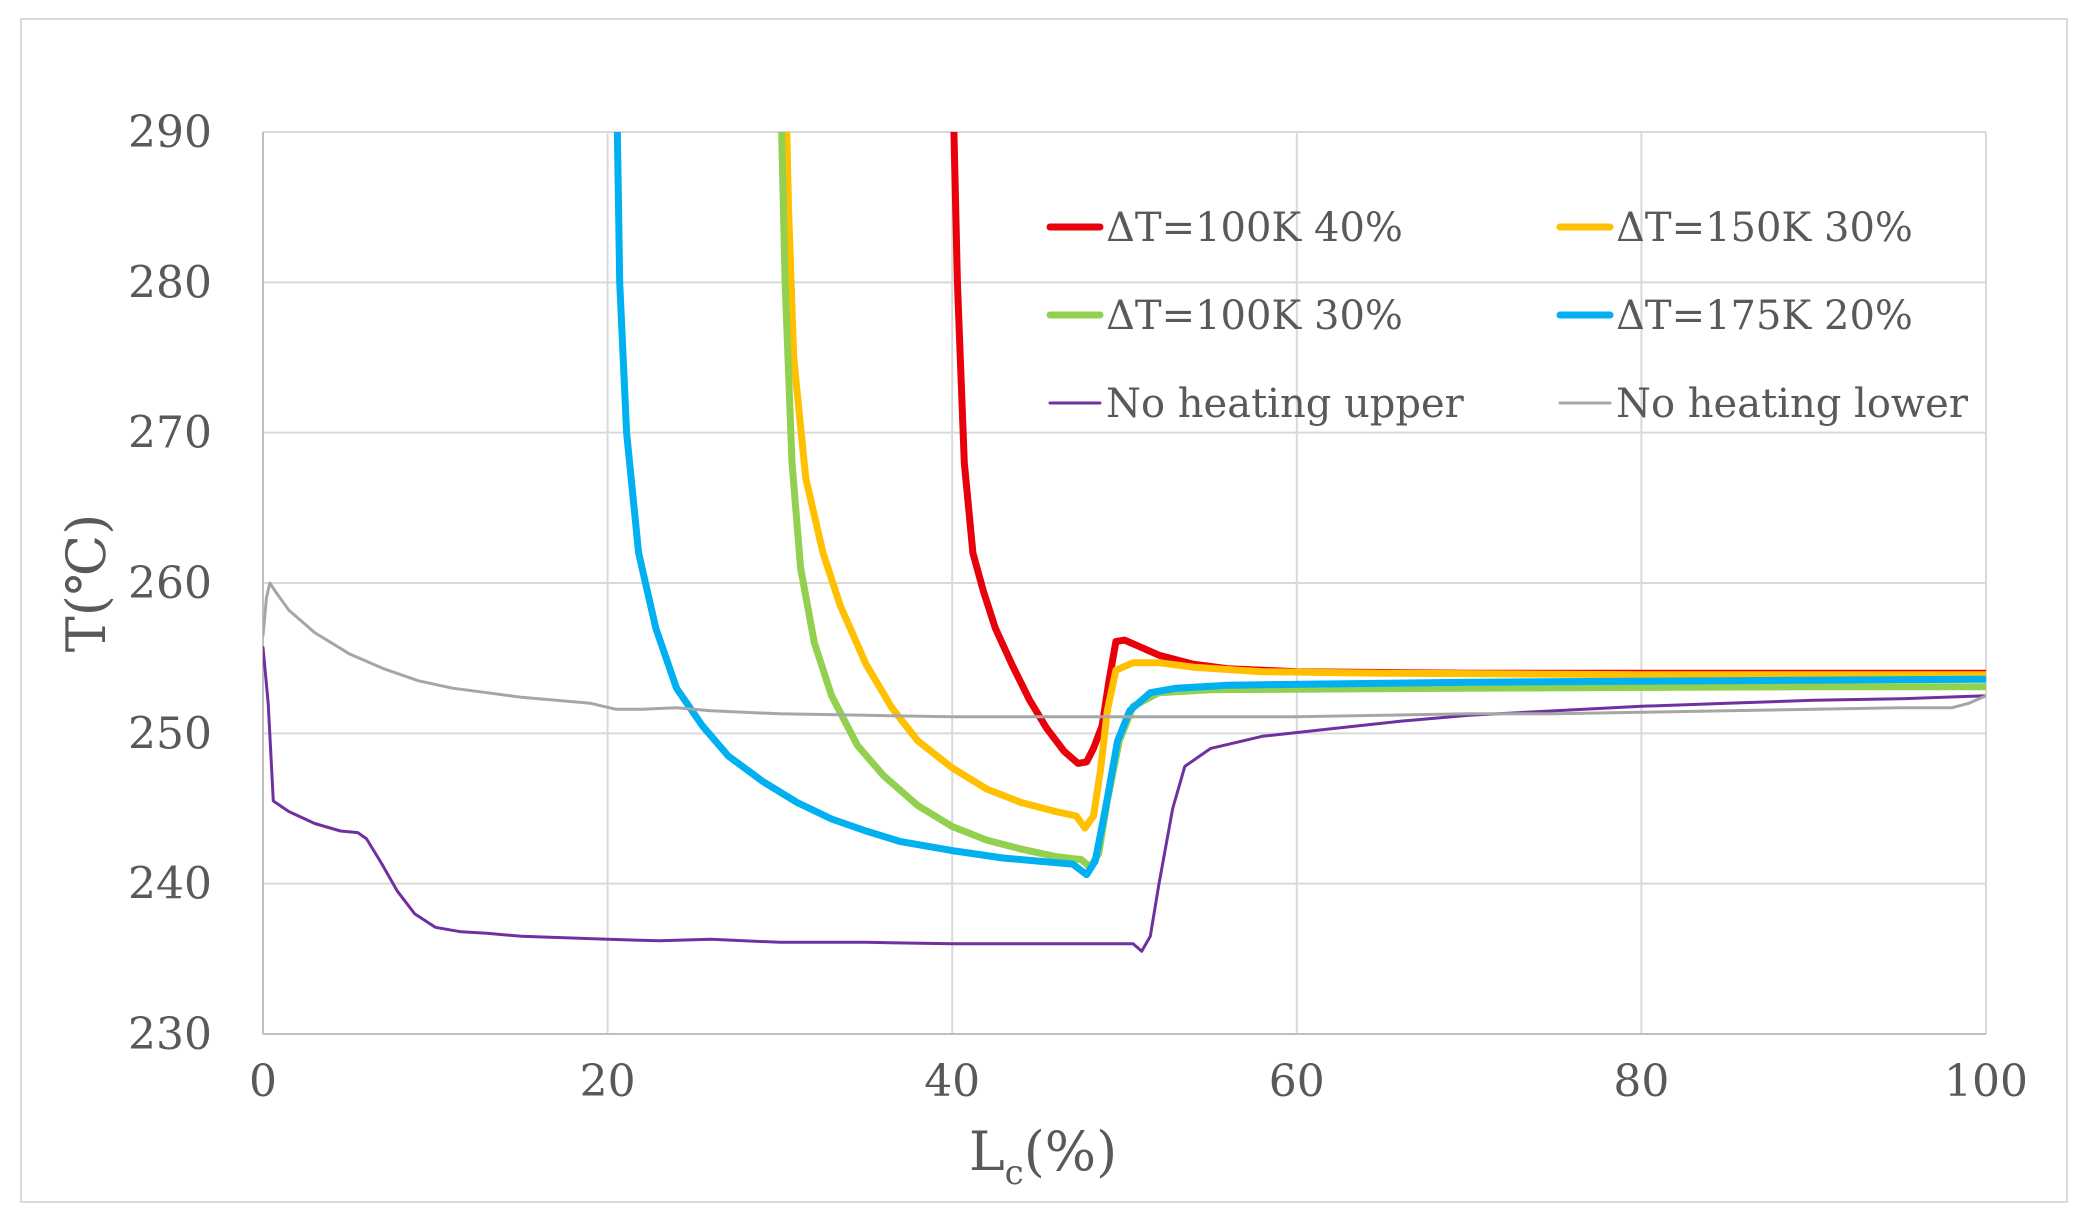 The image size is (2088, 1221). I want to click on x-tick-label: 0, so click(263, 1081).